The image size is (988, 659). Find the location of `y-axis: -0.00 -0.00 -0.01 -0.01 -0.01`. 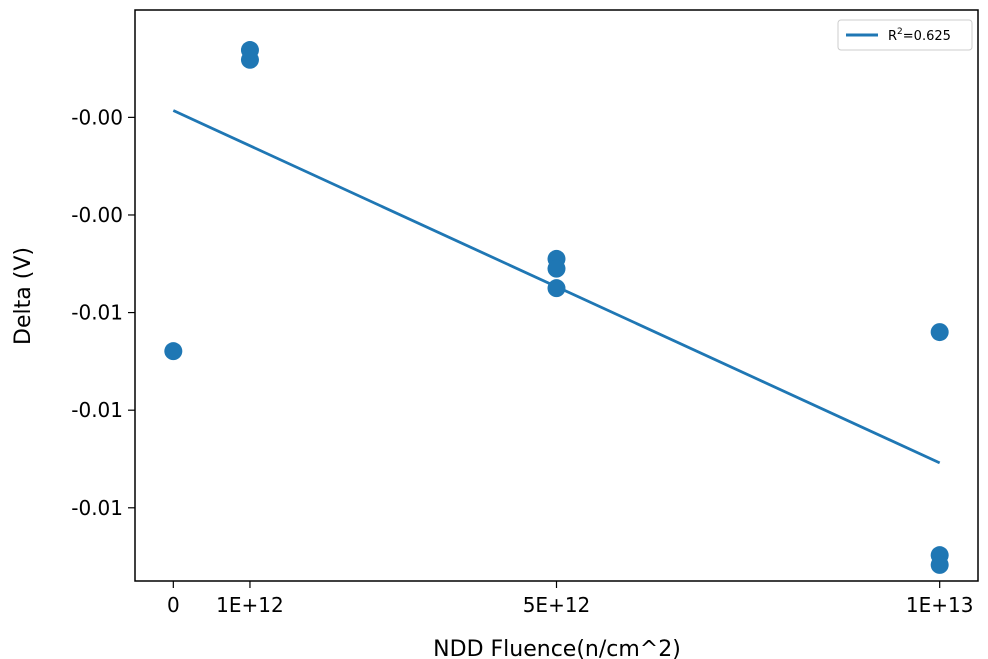

y-axis: -0.00 -0.00 -0.01 -0.01 -0.01 is located at coordinates (103, 312).